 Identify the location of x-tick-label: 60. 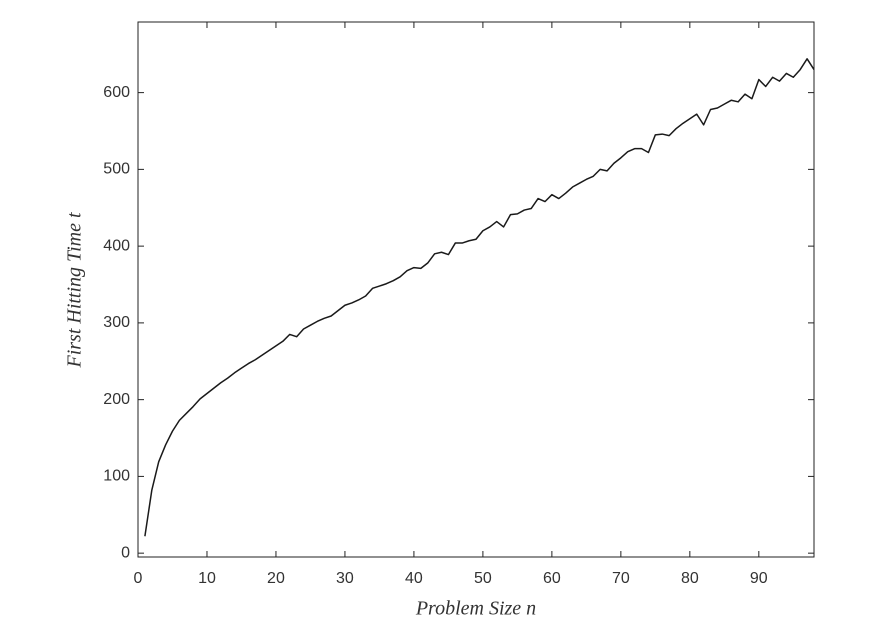
(552, 578).